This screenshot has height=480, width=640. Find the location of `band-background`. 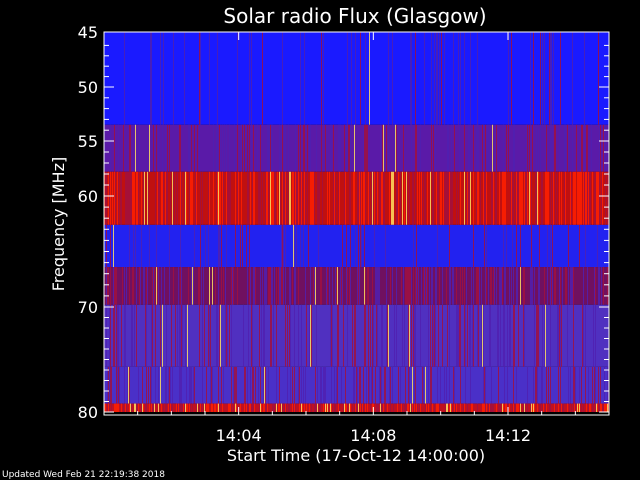

band-background is located at coordinates (356, 198).